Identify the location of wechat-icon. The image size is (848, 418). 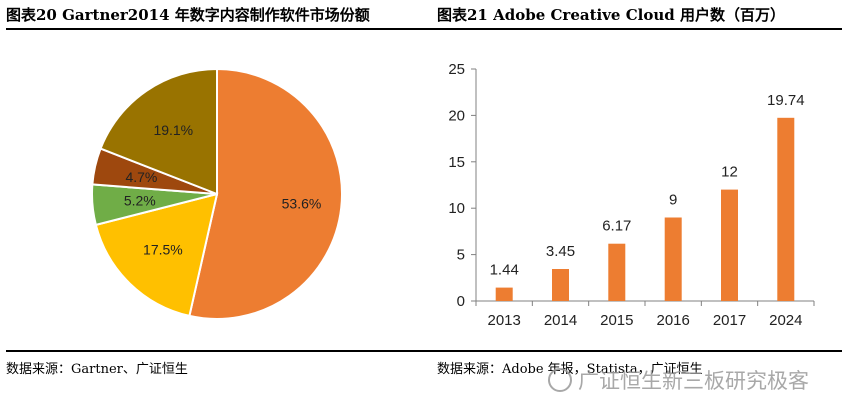
(560, 380).